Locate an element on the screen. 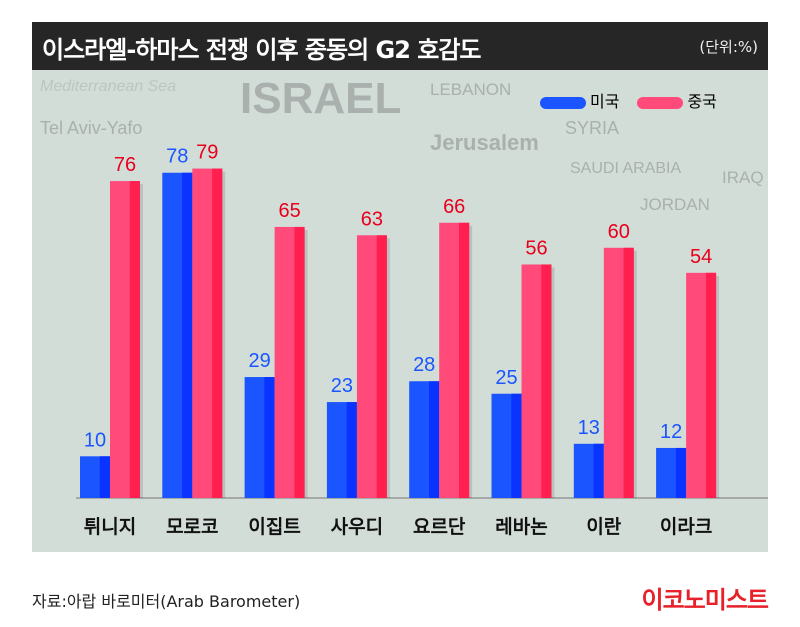 The width and height of the screenshot is (800, 627). publisher-logo: 이코노미스트 is located at coordinates (705, 600).